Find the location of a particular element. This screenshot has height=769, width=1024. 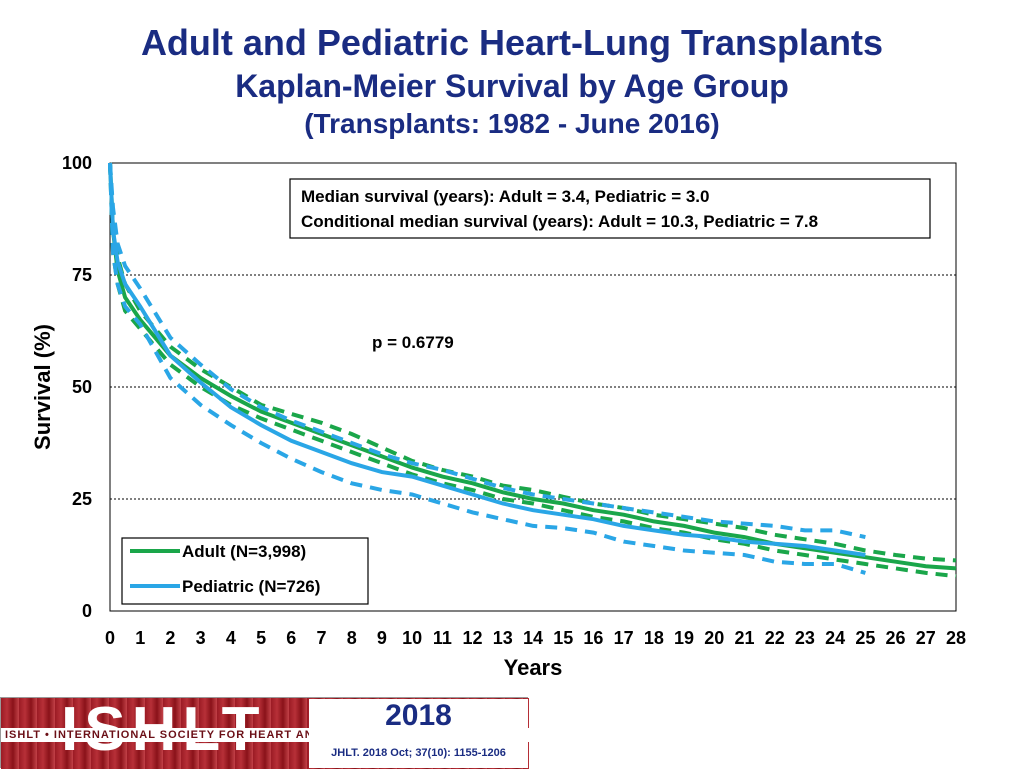

x-tick-label-9: 9 is located at coordinates (382, 638).